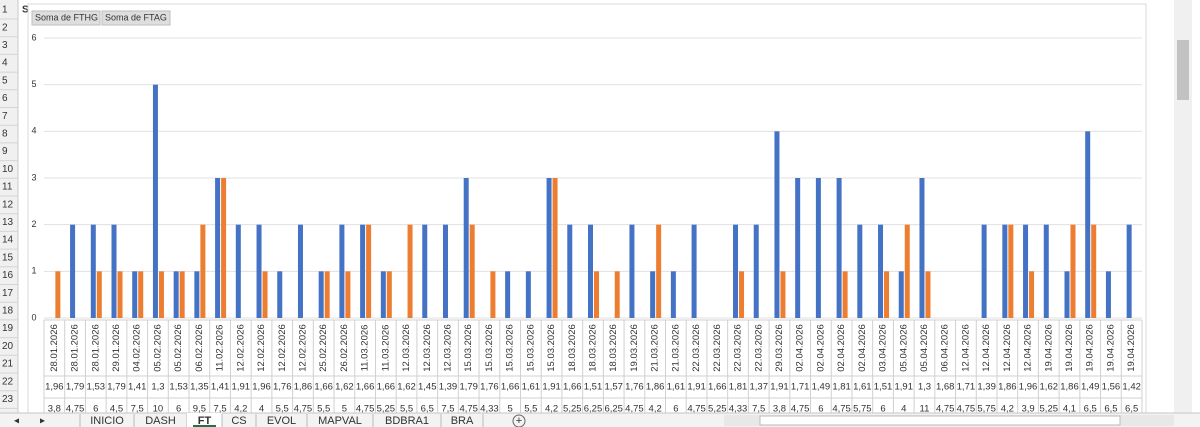 Image resolution: width=1200 pixels, height=427 pixels. I want to click on x-tick-label-level3: 5,5, so click(530, 409).